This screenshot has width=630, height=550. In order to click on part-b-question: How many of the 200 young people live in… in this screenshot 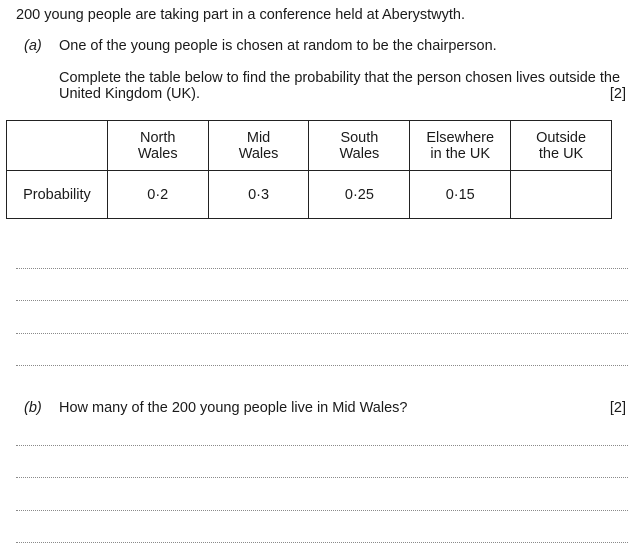, I will do `click(233, 408)`.